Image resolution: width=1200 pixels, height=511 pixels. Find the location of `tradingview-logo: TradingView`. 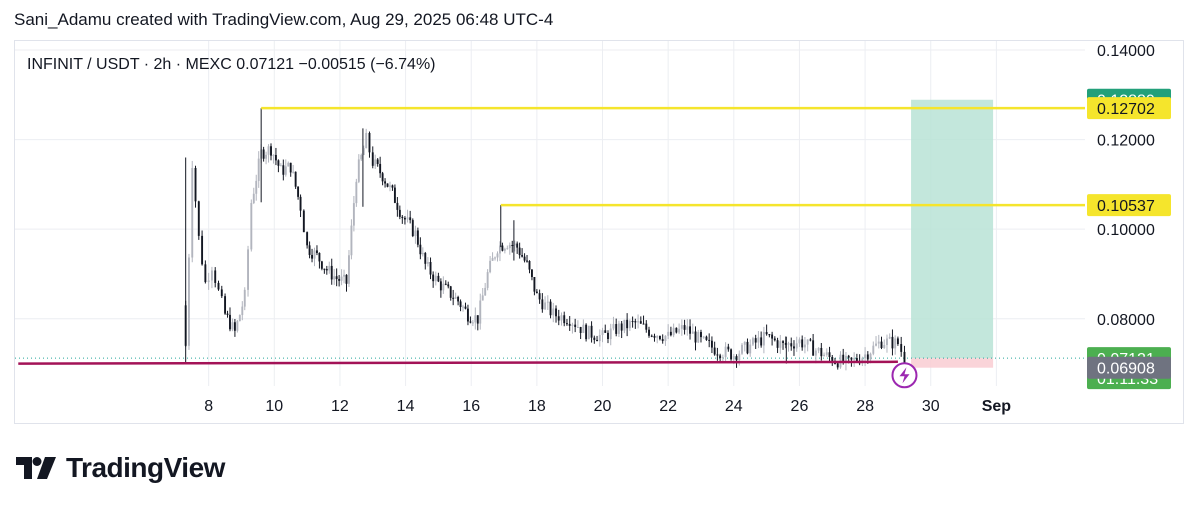

tradingview-logo: TradingView is located at coordinates (120, 468).